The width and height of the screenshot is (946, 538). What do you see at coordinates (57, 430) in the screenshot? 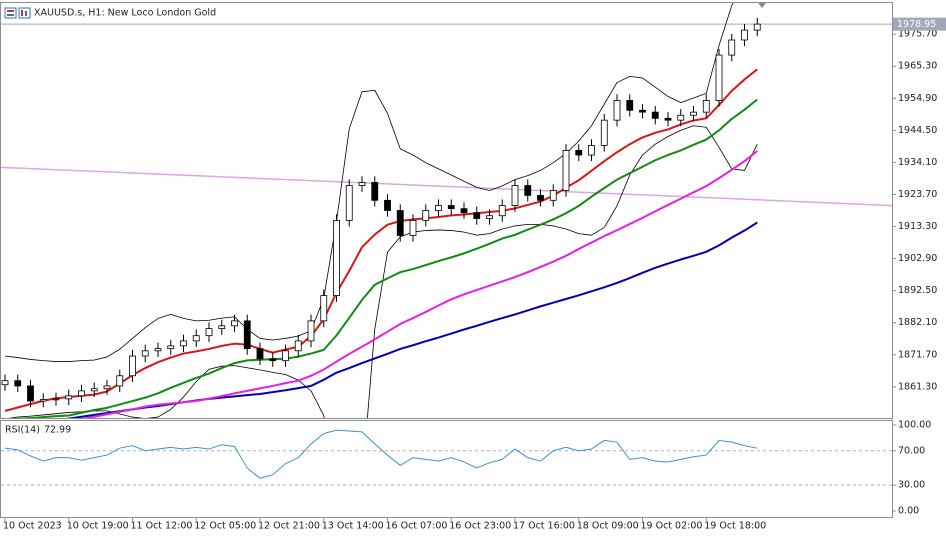
I see `indicator-value: 72.99` at bounding box center [57, 430].